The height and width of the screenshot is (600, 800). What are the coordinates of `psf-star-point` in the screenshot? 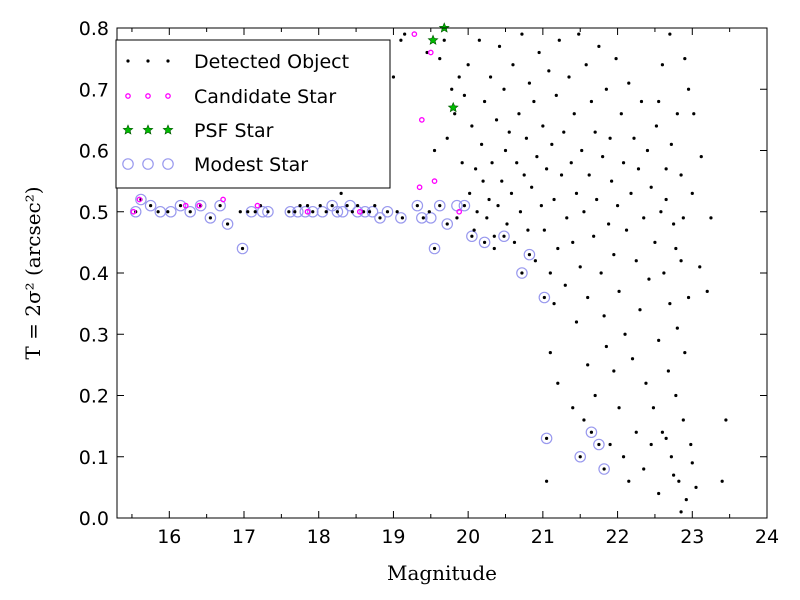 It's located at (433, 39).